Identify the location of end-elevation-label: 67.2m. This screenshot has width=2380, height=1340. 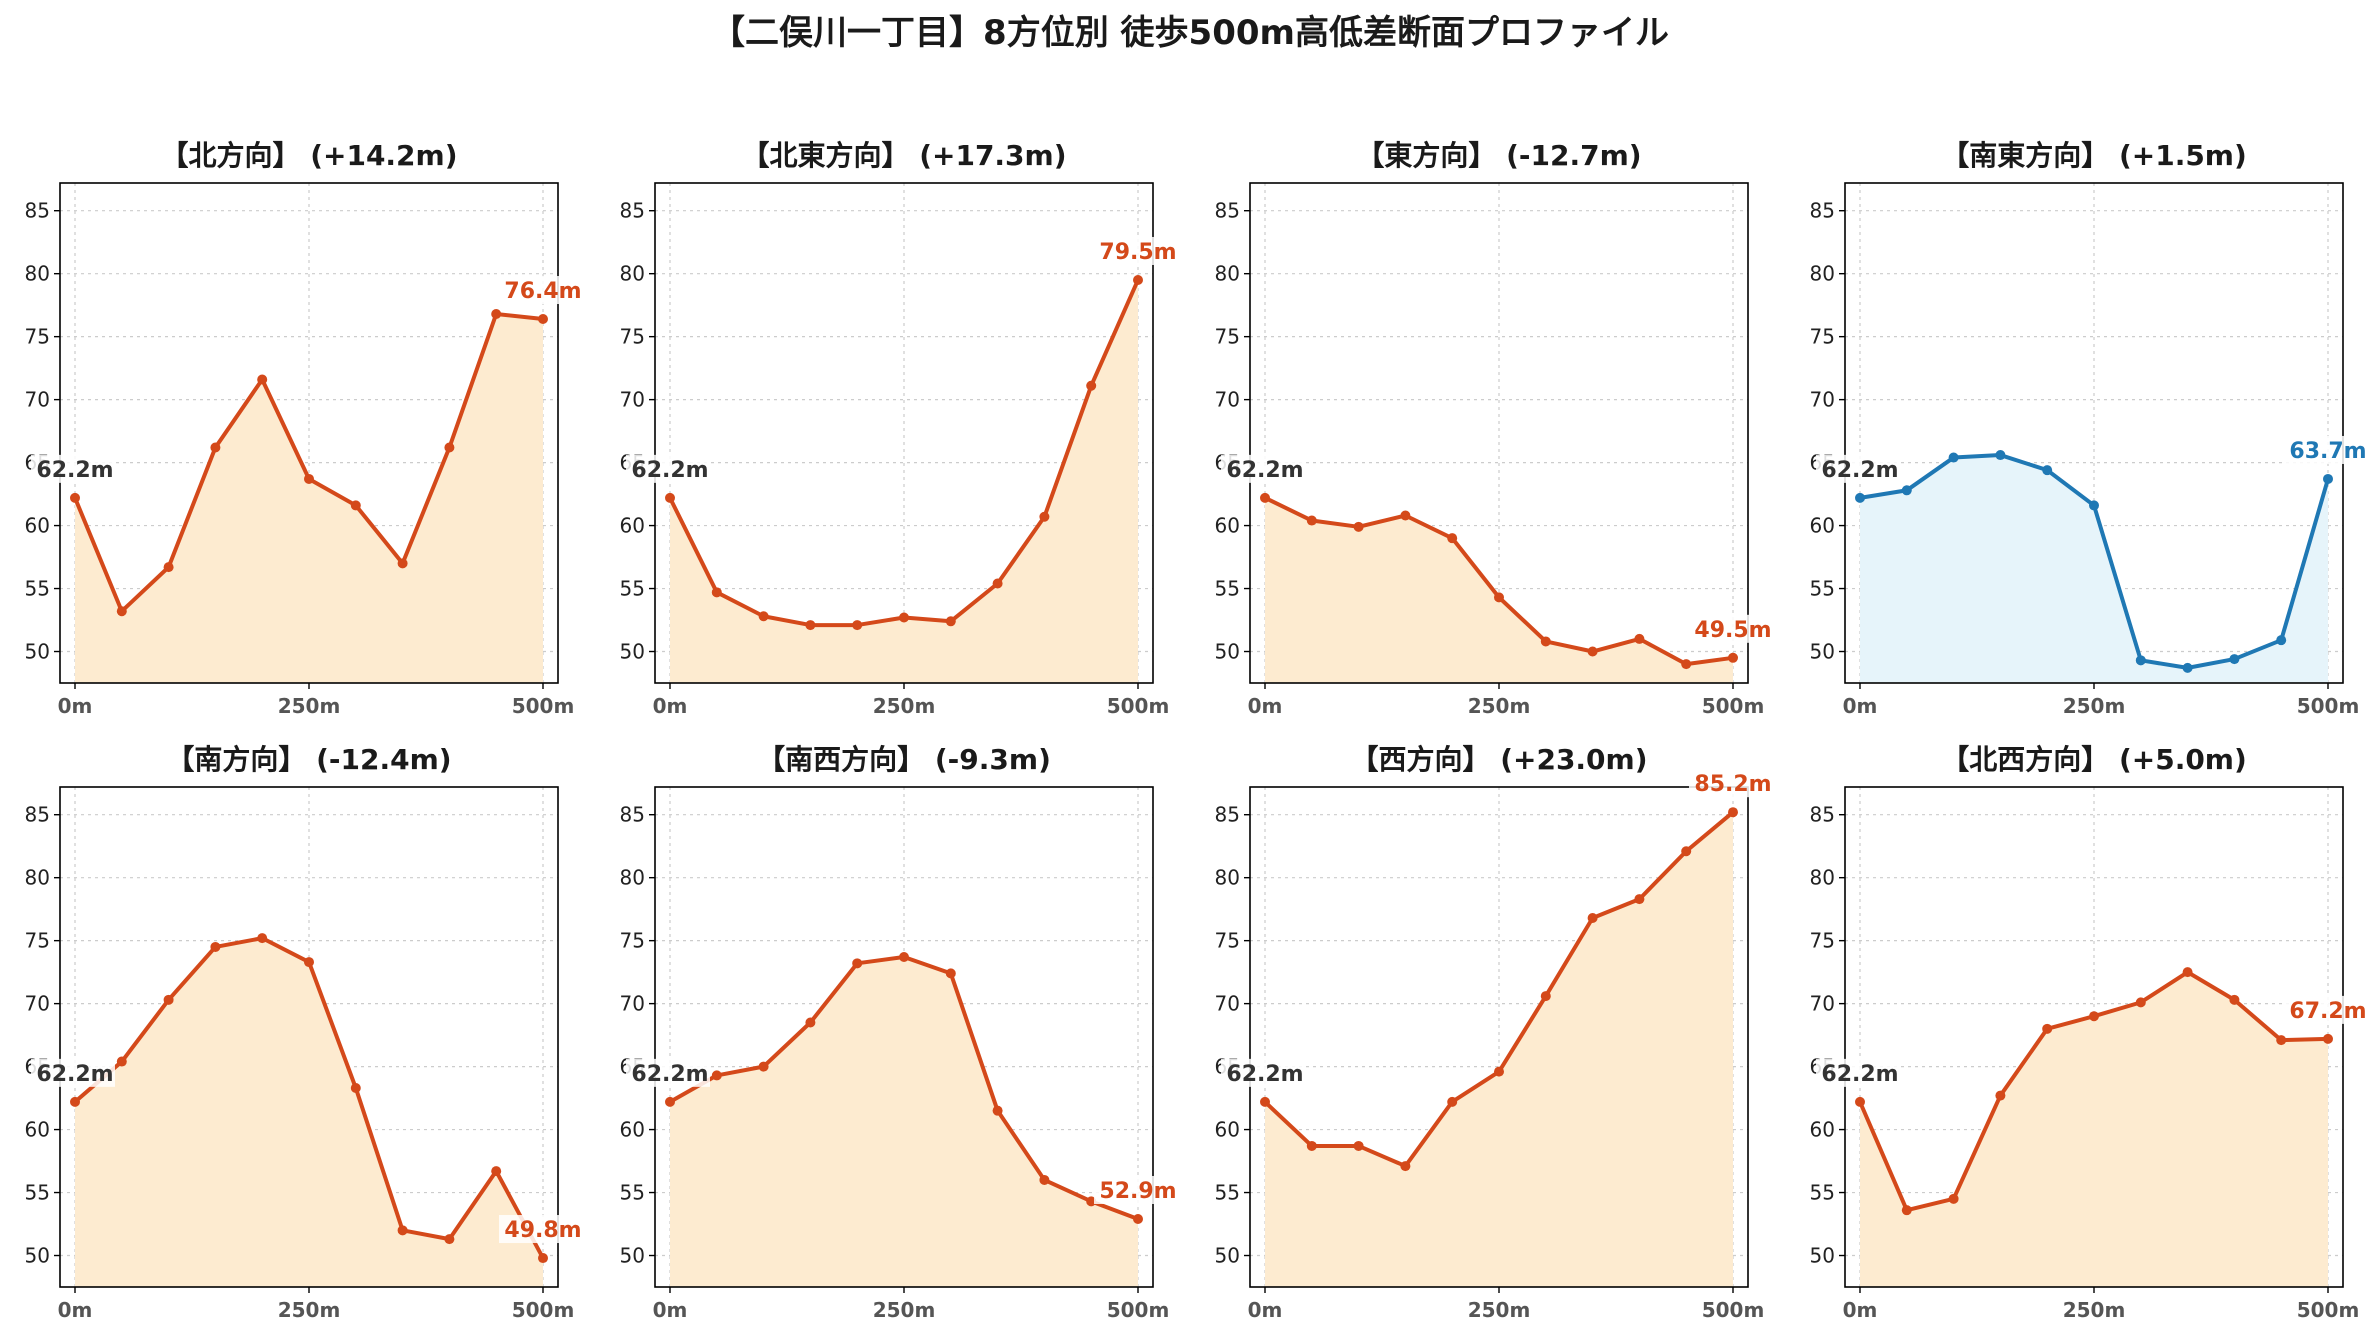
(2327, 1011).